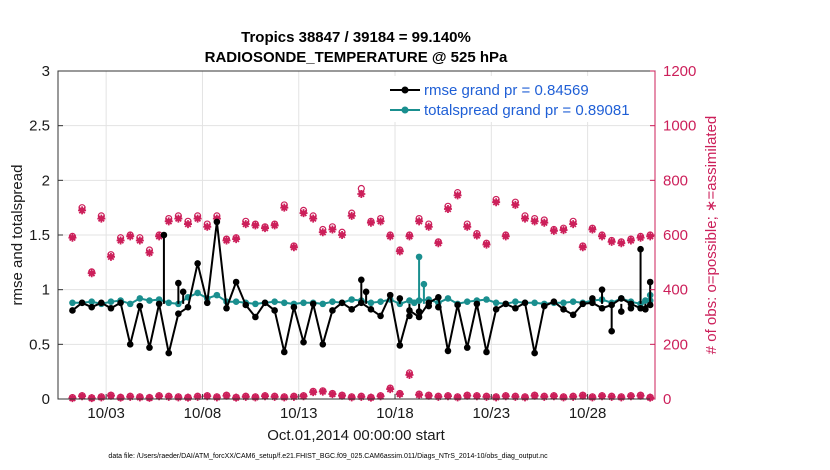 Image resolution: width=830 pixels, height=470 pixels. I want to click on legend-rmse-label: rmse grand pr = 0.84569, so click(506, 90).